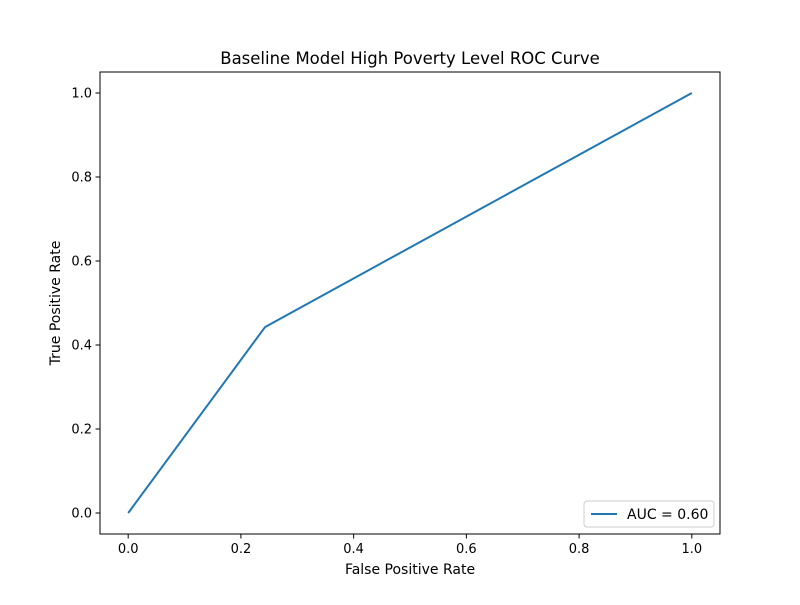 The height and width of the screenshot is (605, 800). I want to click on y-tick-label: 0.8, so click(81, 178).